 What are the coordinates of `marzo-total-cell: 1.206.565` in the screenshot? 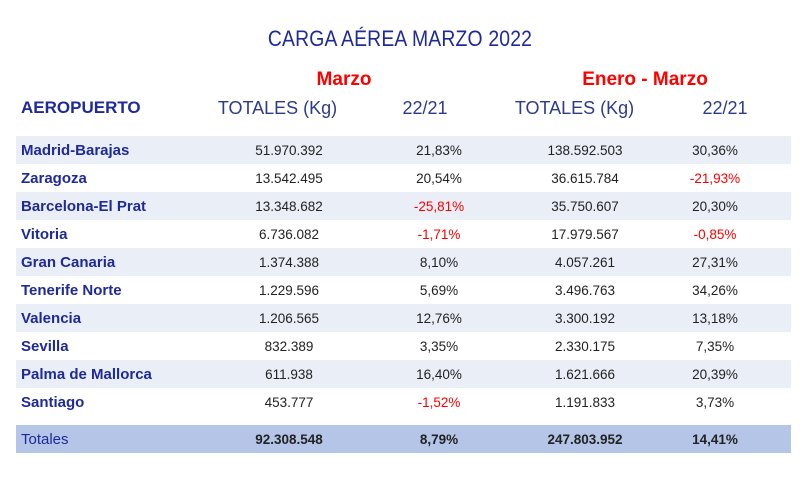 It's located at (289, 318).